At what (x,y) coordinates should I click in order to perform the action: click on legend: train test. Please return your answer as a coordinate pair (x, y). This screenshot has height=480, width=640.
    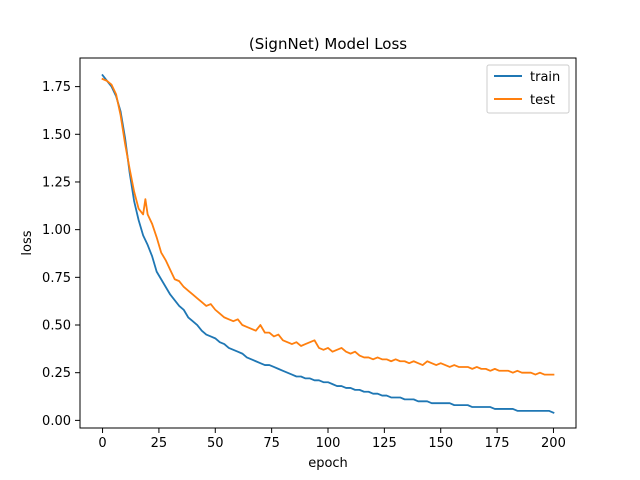
    Looking at the image, I should click on (528, 89).